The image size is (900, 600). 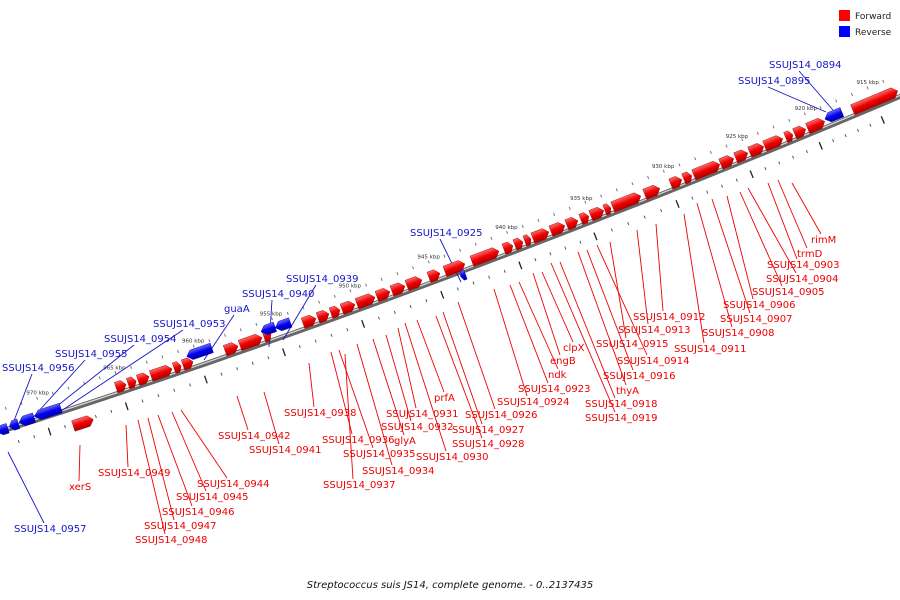 I want to click on forward-gene-label: SSUJS14_0912, so click(x=669, y=317).